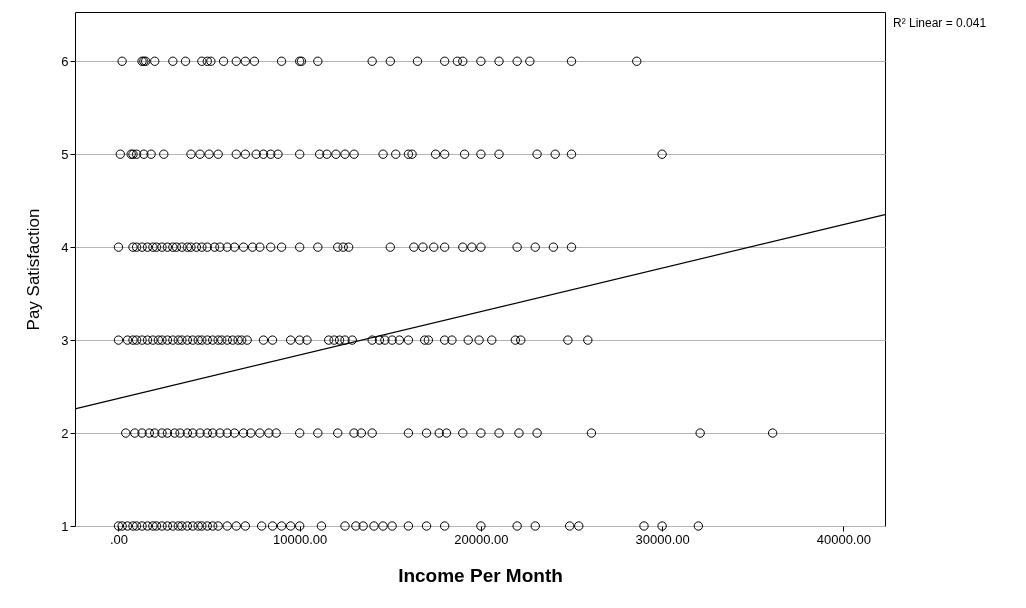  Describe the element at coordinates (119, 539) in the screenshot. I see `x-tick-label: .00` at that location.